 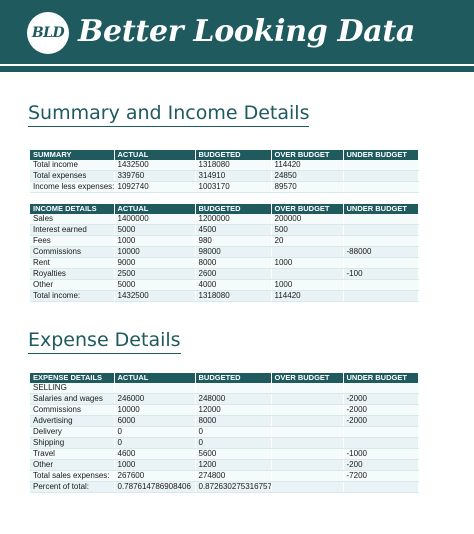 I want to click on table-row: Commissions 10000 12000 -2000, so click(x=224, y=410).